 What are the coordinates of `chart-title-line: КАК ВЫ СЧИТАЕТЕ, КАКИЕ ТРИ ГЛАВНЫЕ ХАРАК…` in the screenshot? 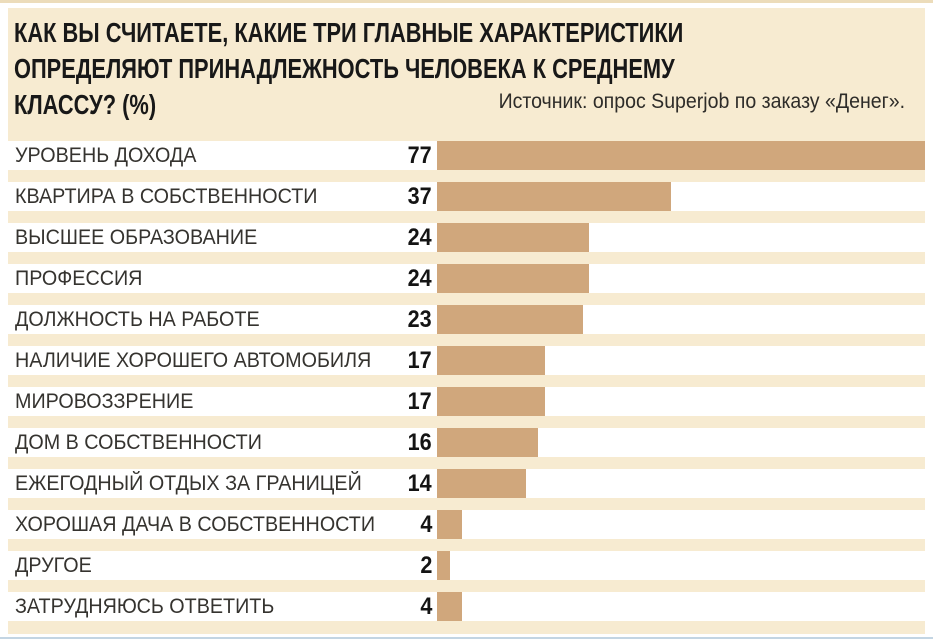 It's located at (349, 32).